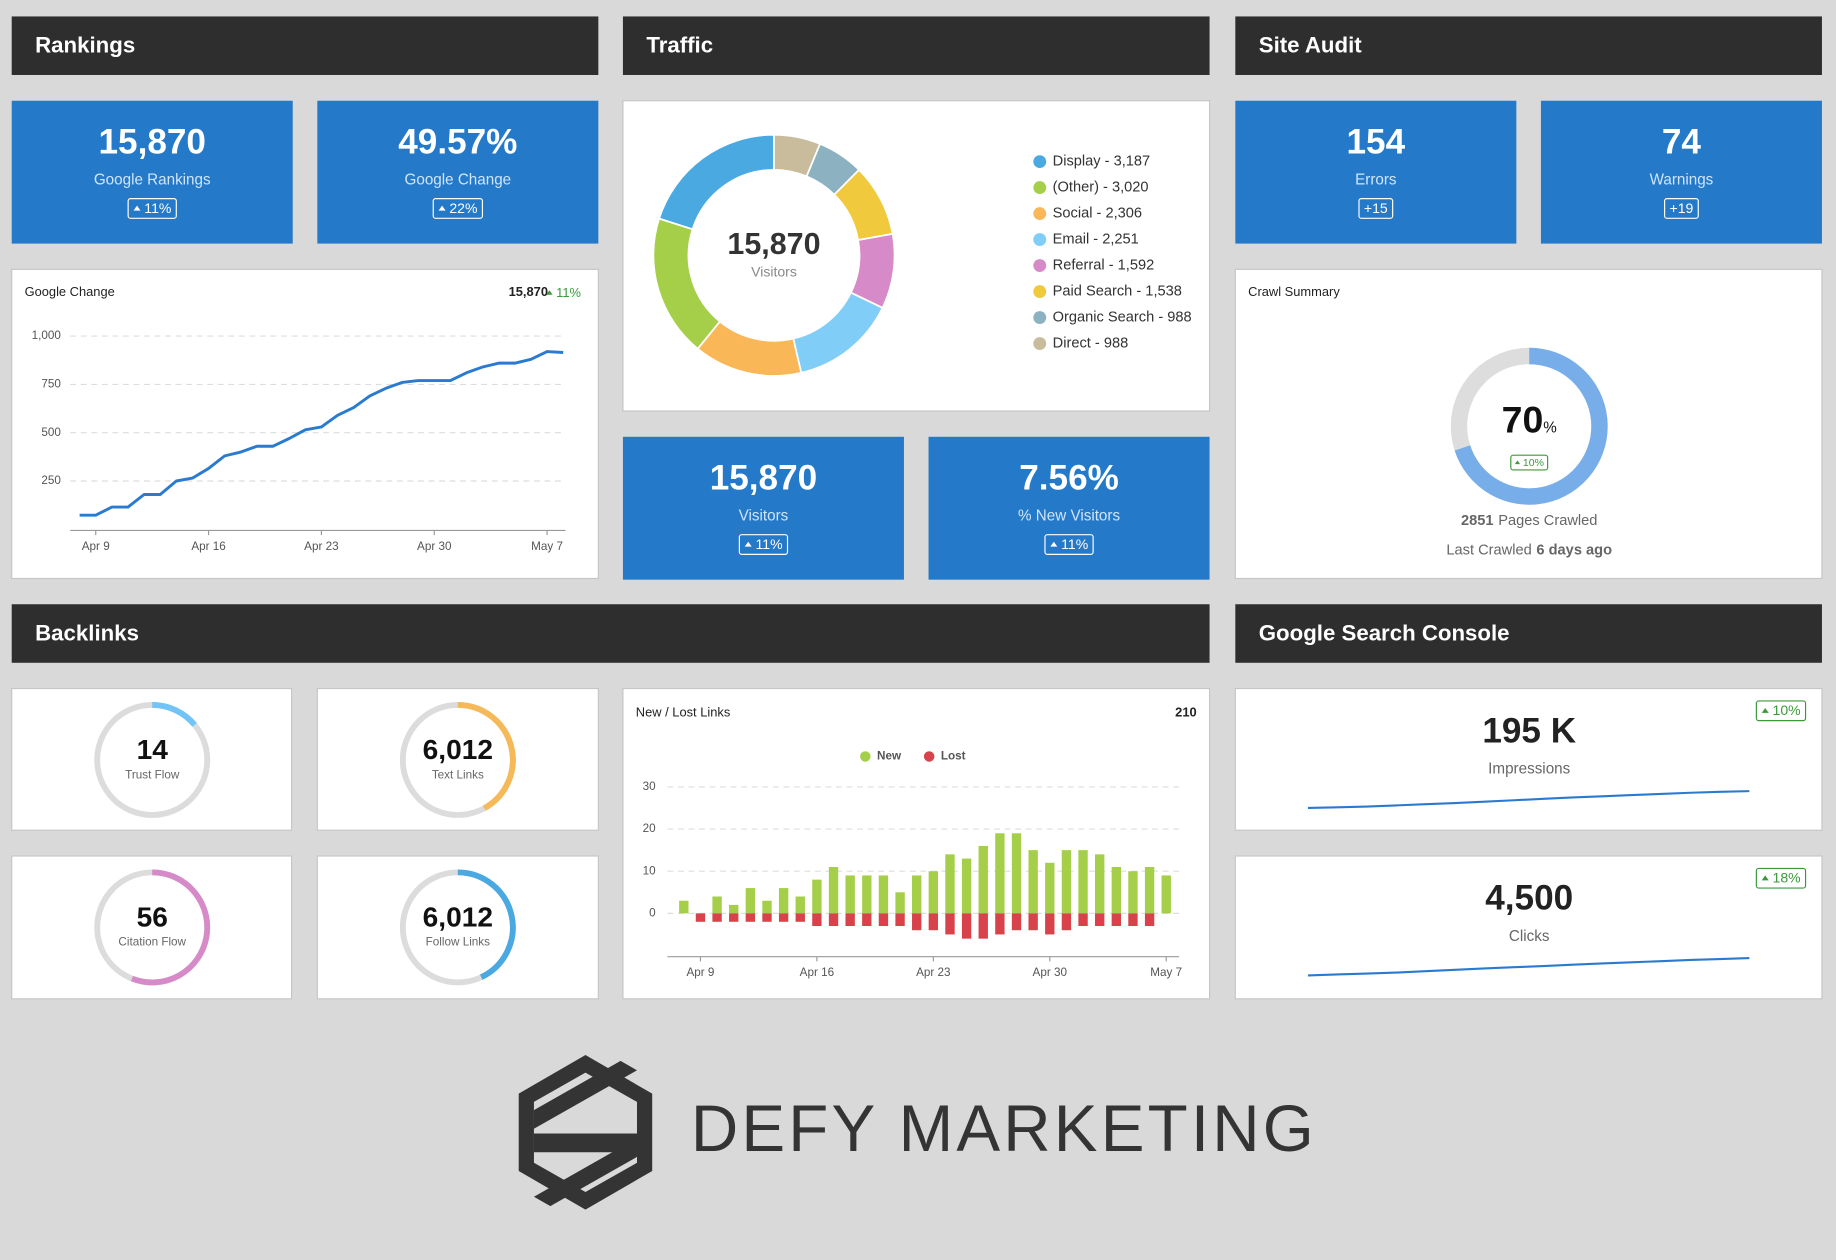  I want to click on ring-value: 56, so click(152, 917).